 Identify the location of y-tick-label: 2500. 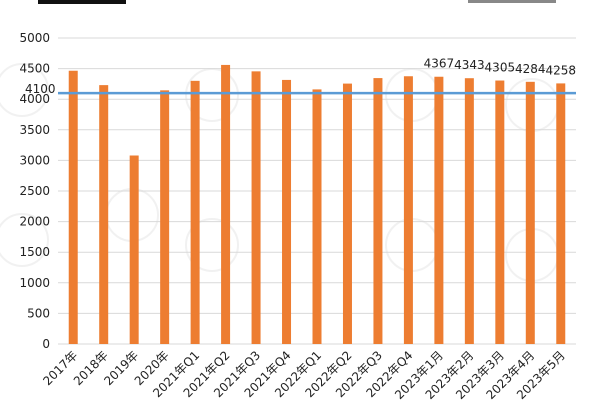
(34, 191).